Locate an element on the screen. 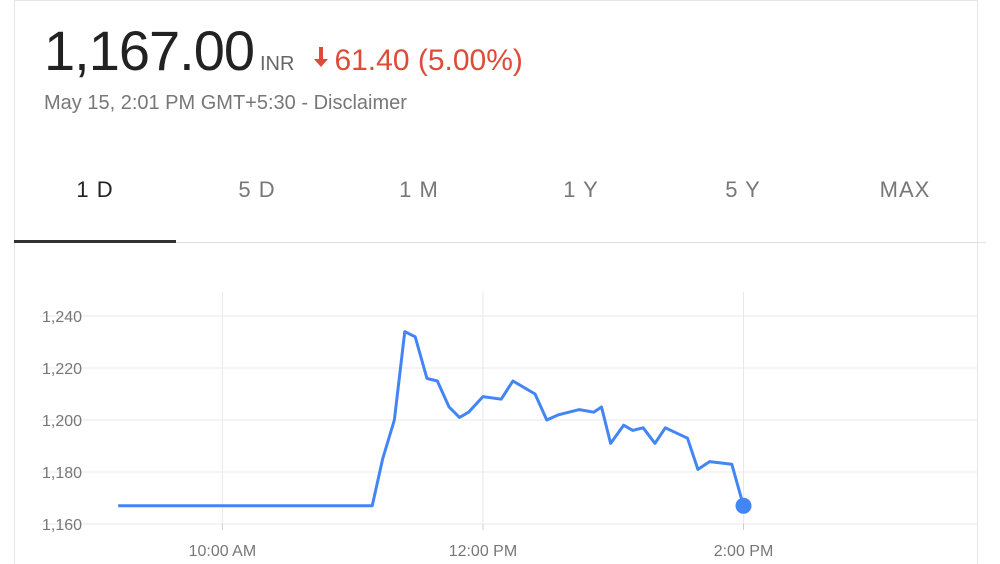 The height and width of the screenshot is (564, 1000). y-tick-label: 1,180 is located at coordinates (62, 473).